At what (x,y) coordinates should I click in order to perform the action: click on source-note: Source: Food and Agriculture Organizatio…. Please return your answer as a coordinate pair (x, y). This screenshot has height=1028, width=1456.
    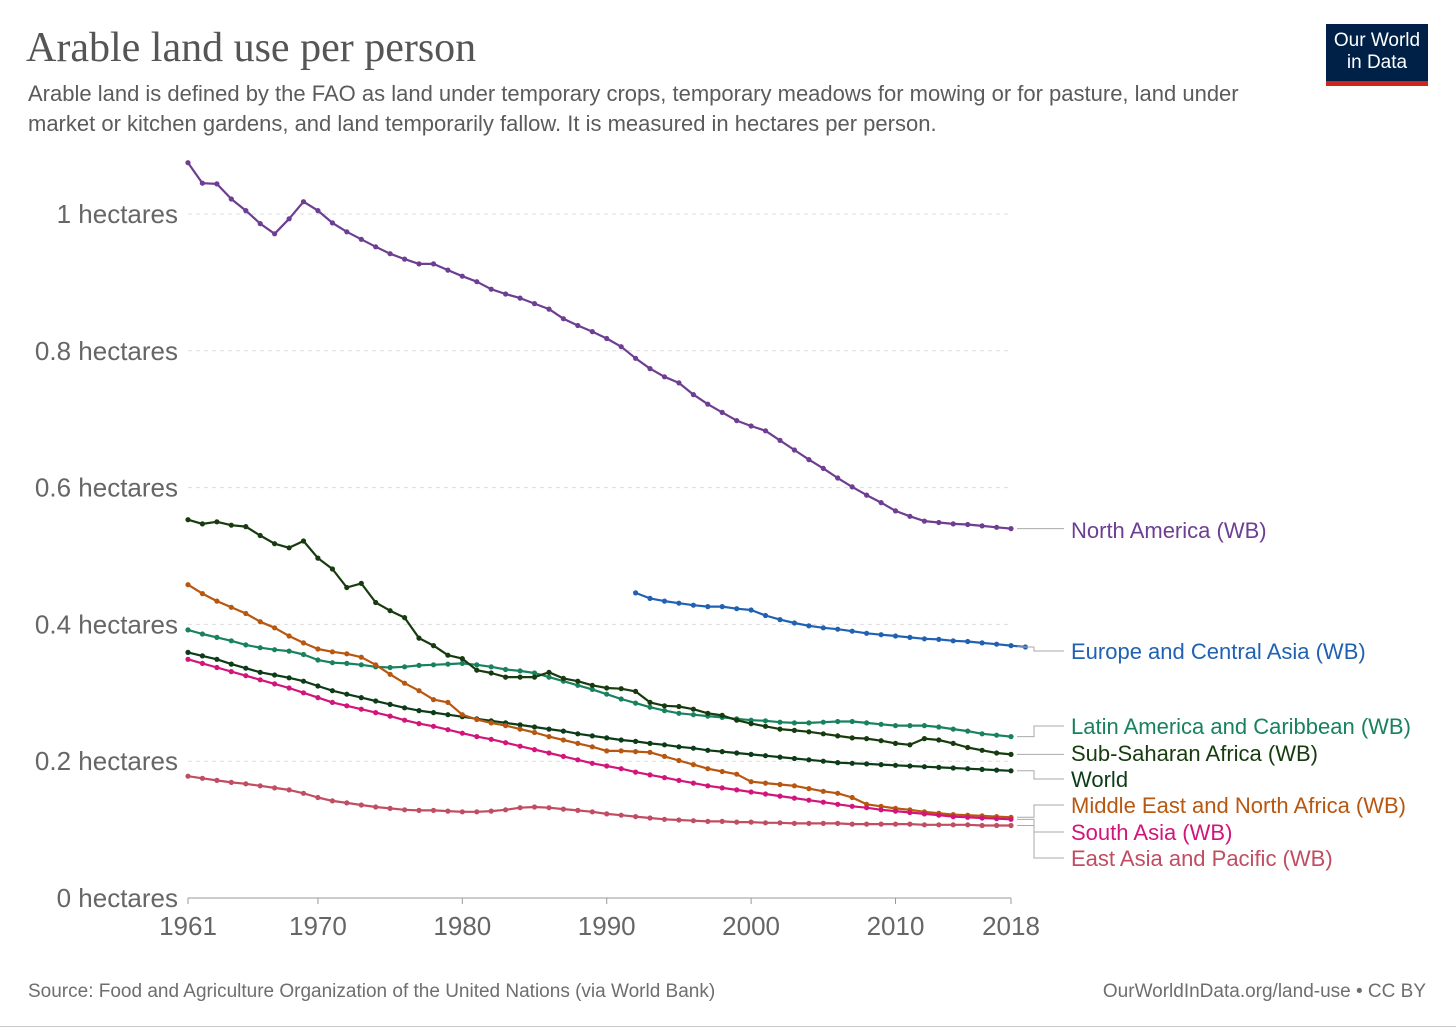
    Looking at the image, I should click on (372, 991).